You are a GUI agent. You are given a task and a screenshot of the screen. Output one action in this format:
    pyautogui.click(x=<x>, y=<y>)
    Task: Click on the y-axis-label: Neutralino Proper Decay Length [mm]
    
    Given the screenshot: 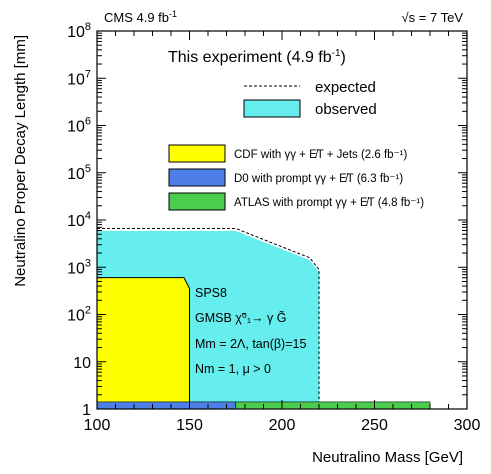 What is the action you would take?
    pyautogui.click(x=20, y=161)
    